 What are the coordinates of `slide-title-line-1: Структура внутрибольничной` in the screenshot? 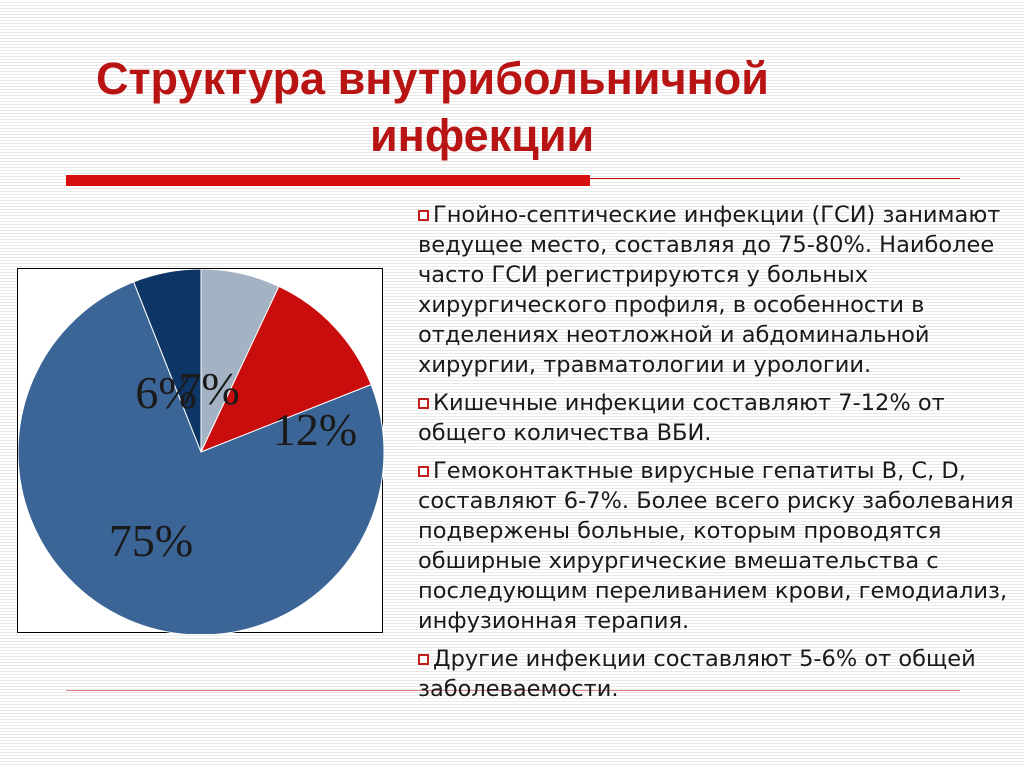 It's located at (432, 78).